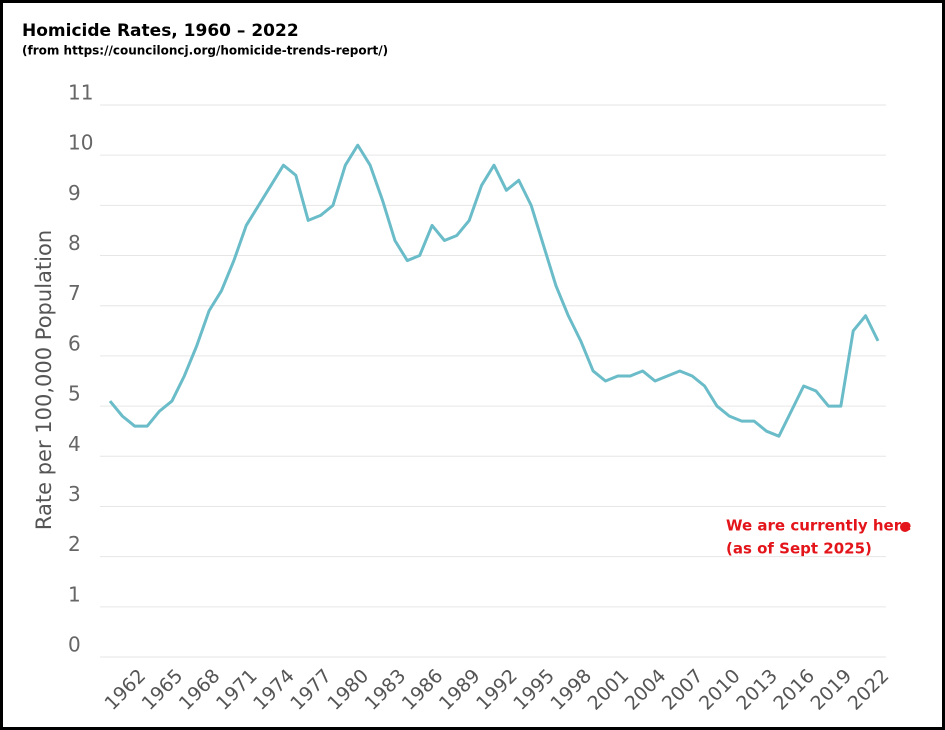  What do you see at coordinates (80, 143) in the screenshot?
I see `y-tick-label: 10` at bounding box center [80, 143].